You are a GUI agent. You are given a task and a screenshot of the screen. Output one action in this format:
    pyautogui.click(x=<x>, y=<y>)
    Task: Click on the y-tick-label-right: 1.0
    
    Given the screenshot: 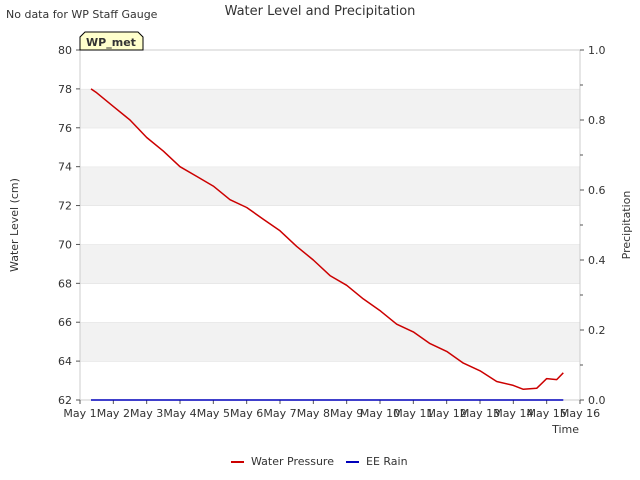 What is the action you would take?
    pyautogui.click(x=597, y=50)
    